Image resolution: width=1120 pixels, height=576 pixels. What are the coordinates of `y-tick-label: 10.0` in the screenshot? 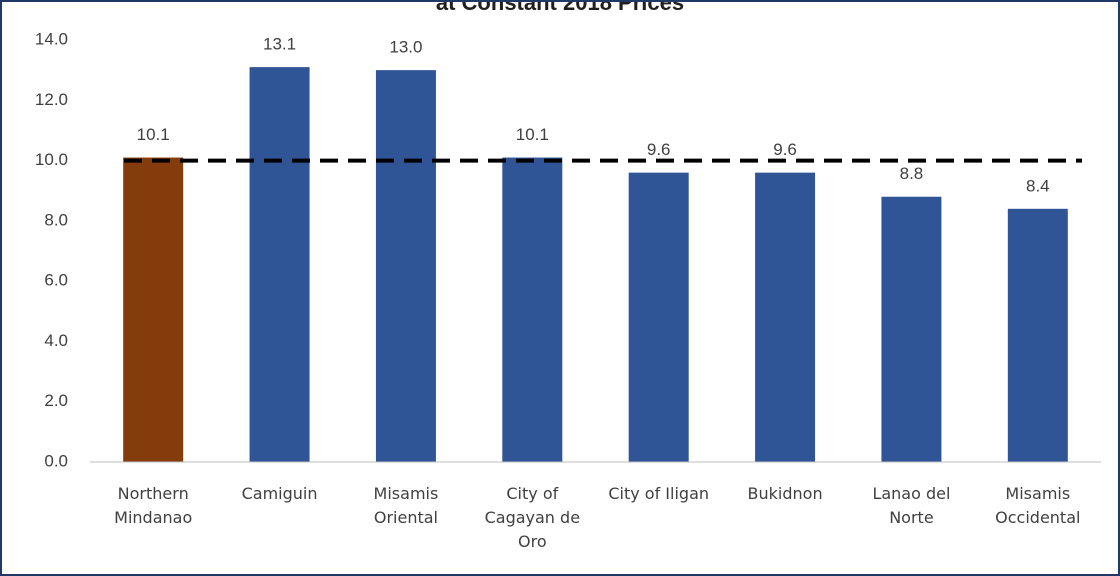 It's located at (51, 159).